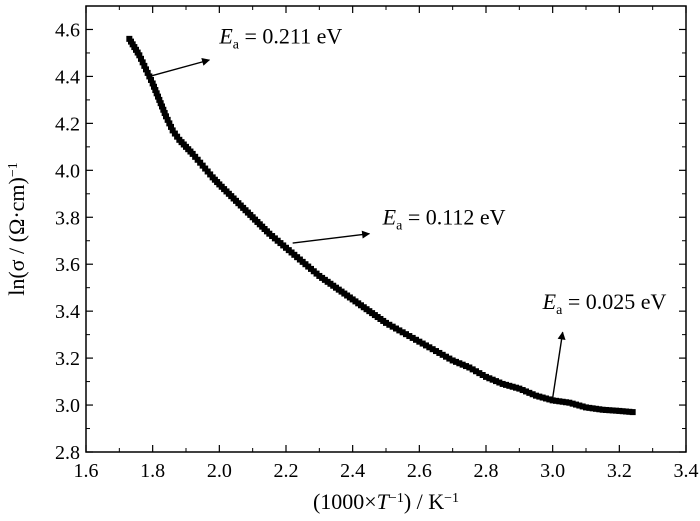 The image size is (700, 521). What do you see at coordinates (396, 498) in the screenshot?
I see `x-axis-label-sup1: −1` at bounding box center [396, 498].